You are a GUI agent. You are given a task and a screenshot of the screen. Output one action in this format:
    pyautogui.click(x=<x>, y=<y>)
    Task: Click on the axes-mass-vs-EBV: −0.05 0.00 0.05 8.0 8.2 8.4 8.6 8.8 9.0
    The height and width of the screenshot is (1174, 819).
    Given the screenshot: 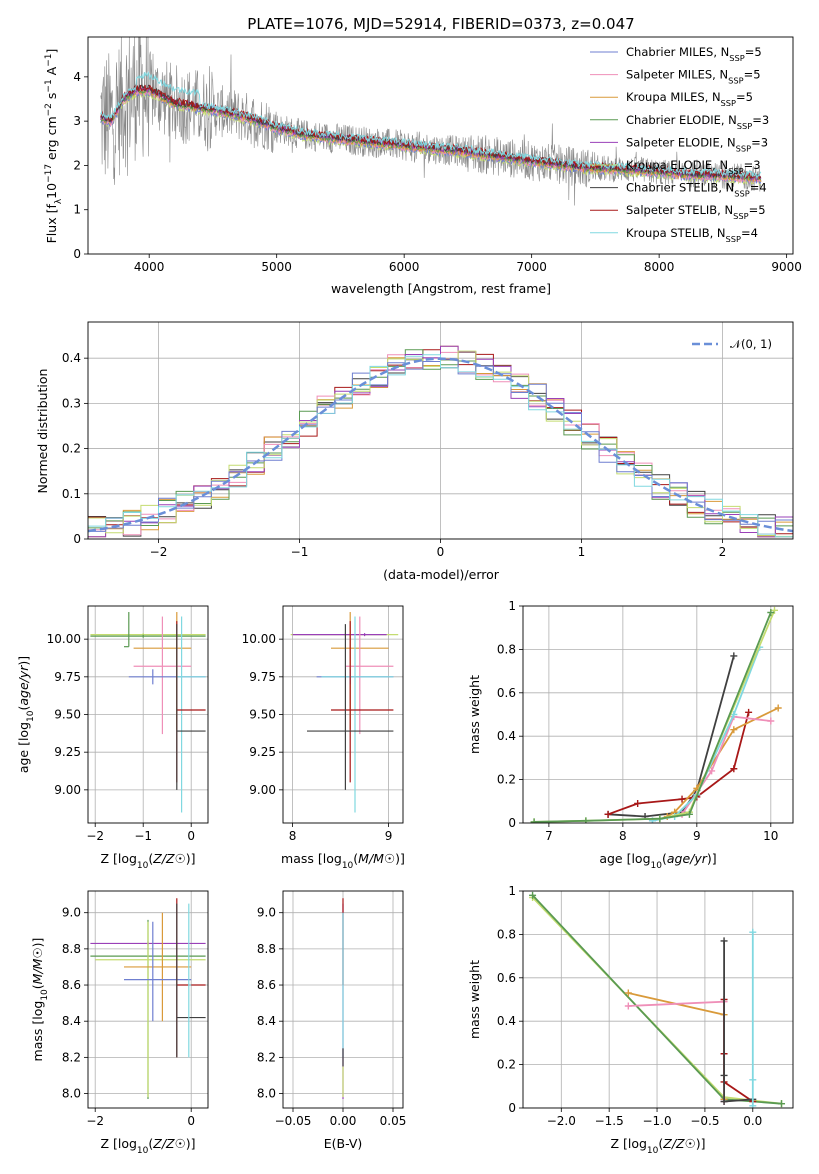 What is the action you would take?
    pyautogui.click(x=331, y=1009)
    